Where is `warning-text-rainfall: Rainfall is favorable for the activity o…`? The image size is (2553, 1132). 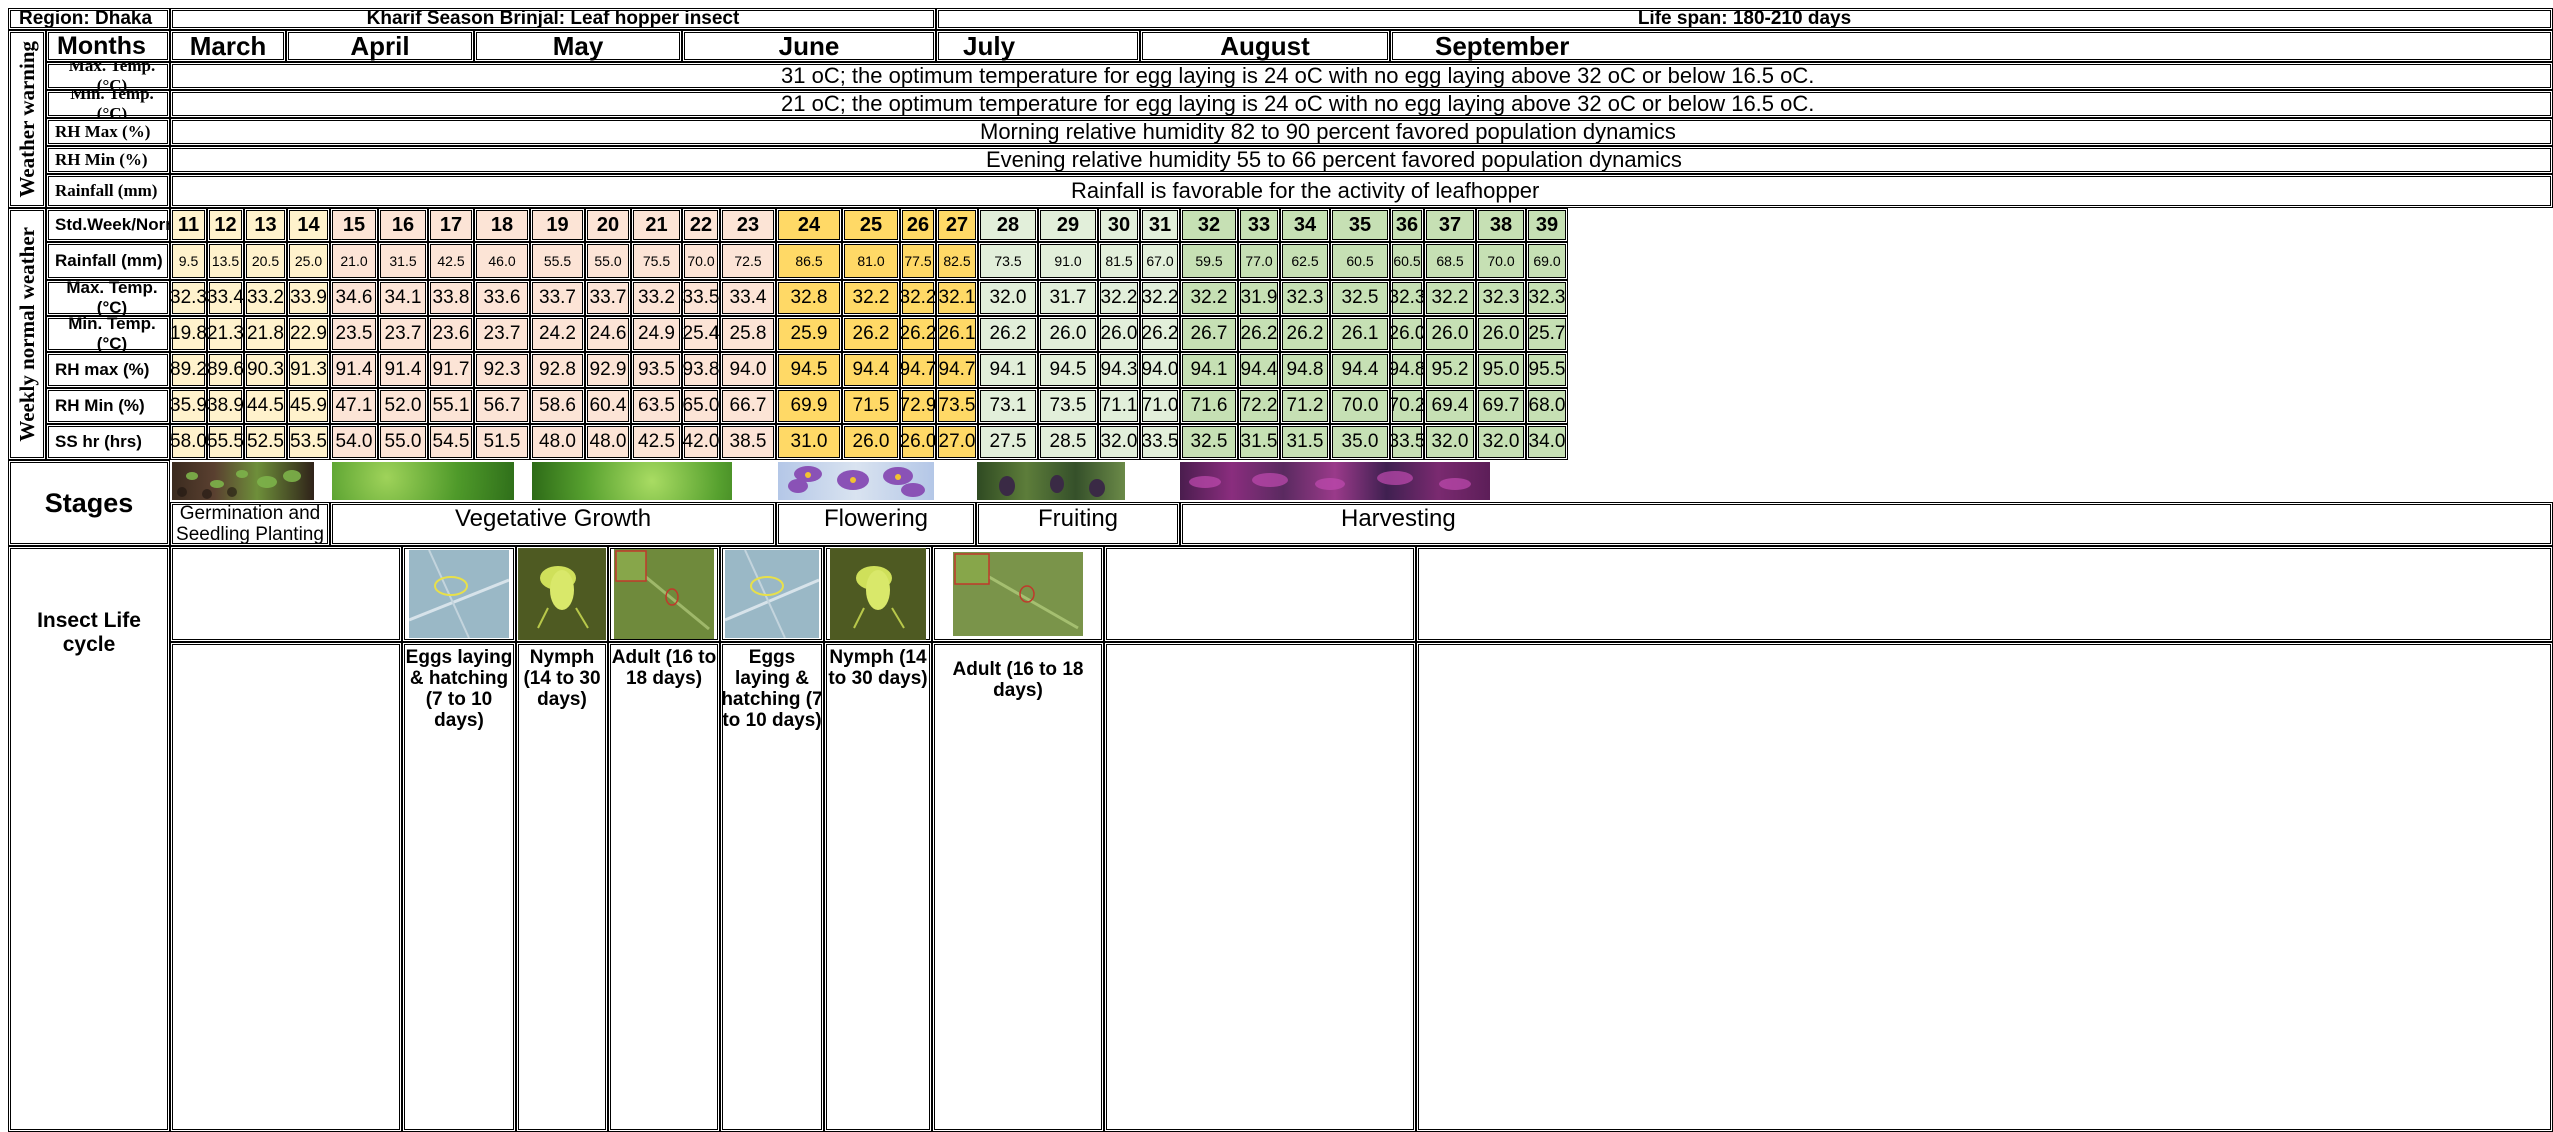 warning-text-rainfall: Rainfall is favorable for the activity o… is located at coordinates (1361, 191).